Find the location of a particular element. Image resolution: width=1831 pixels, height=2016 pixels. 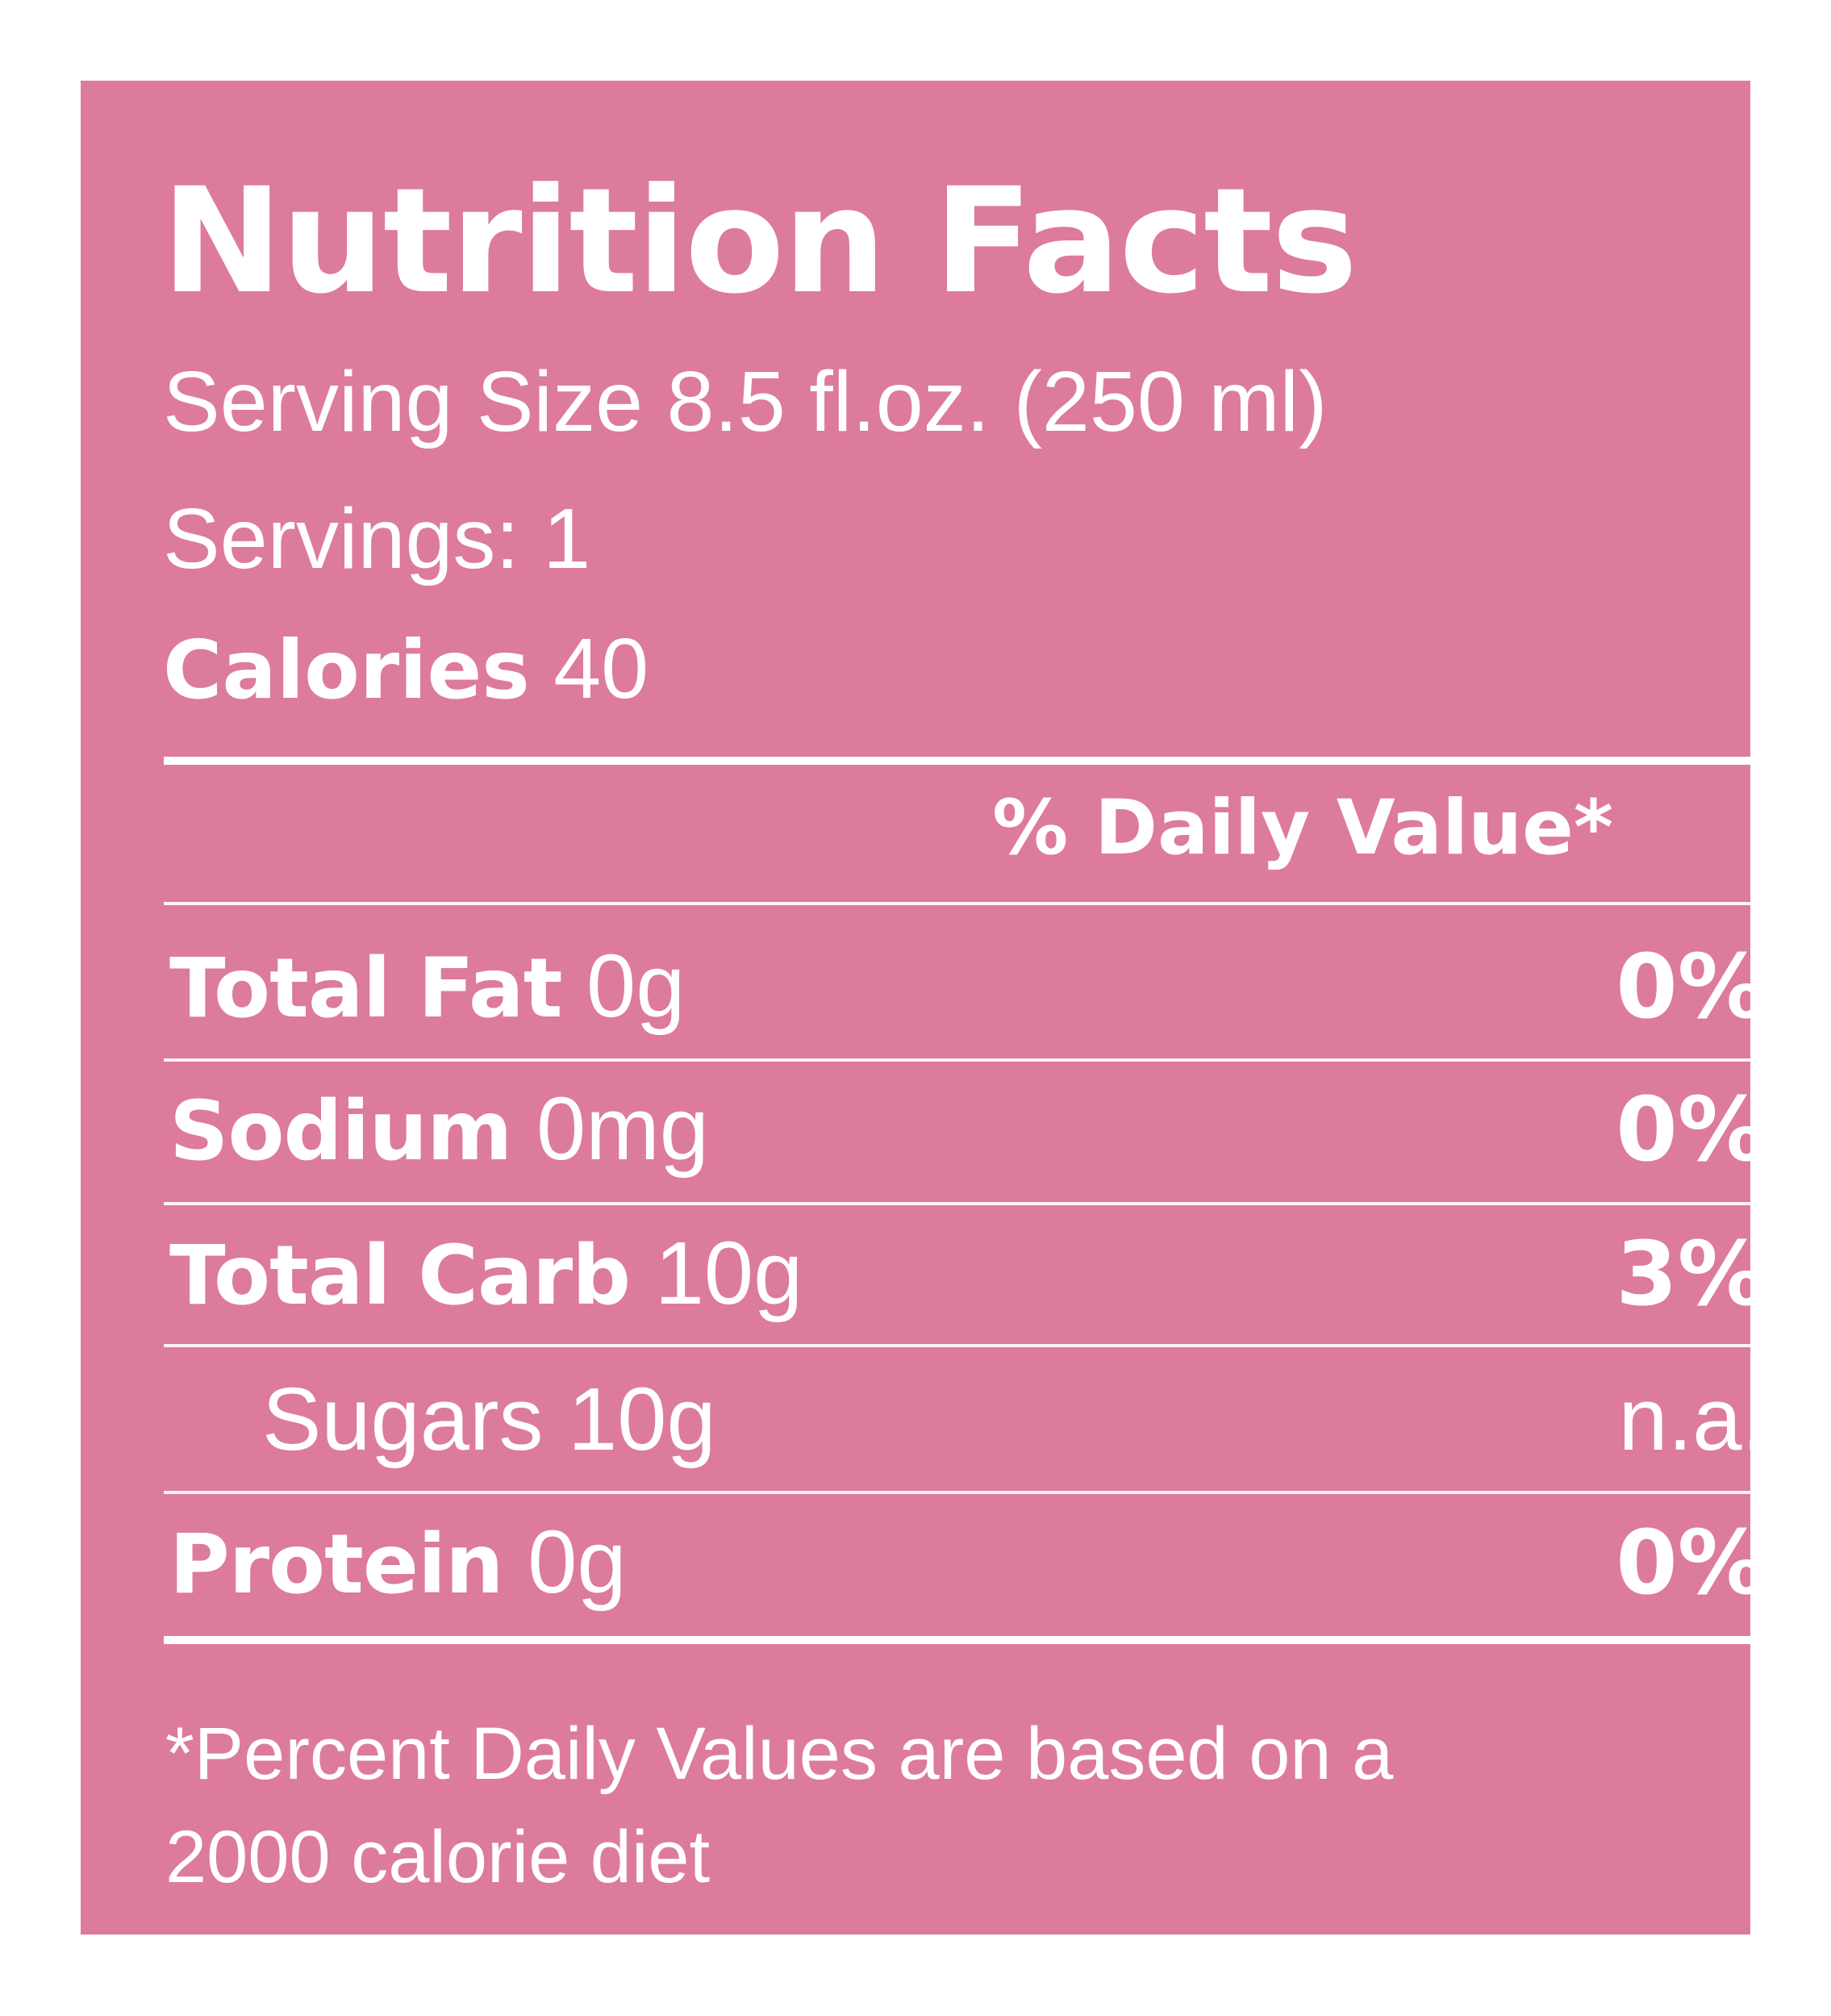

nutrient-name: Sugars 10g is located at coordinates (489, 1419).